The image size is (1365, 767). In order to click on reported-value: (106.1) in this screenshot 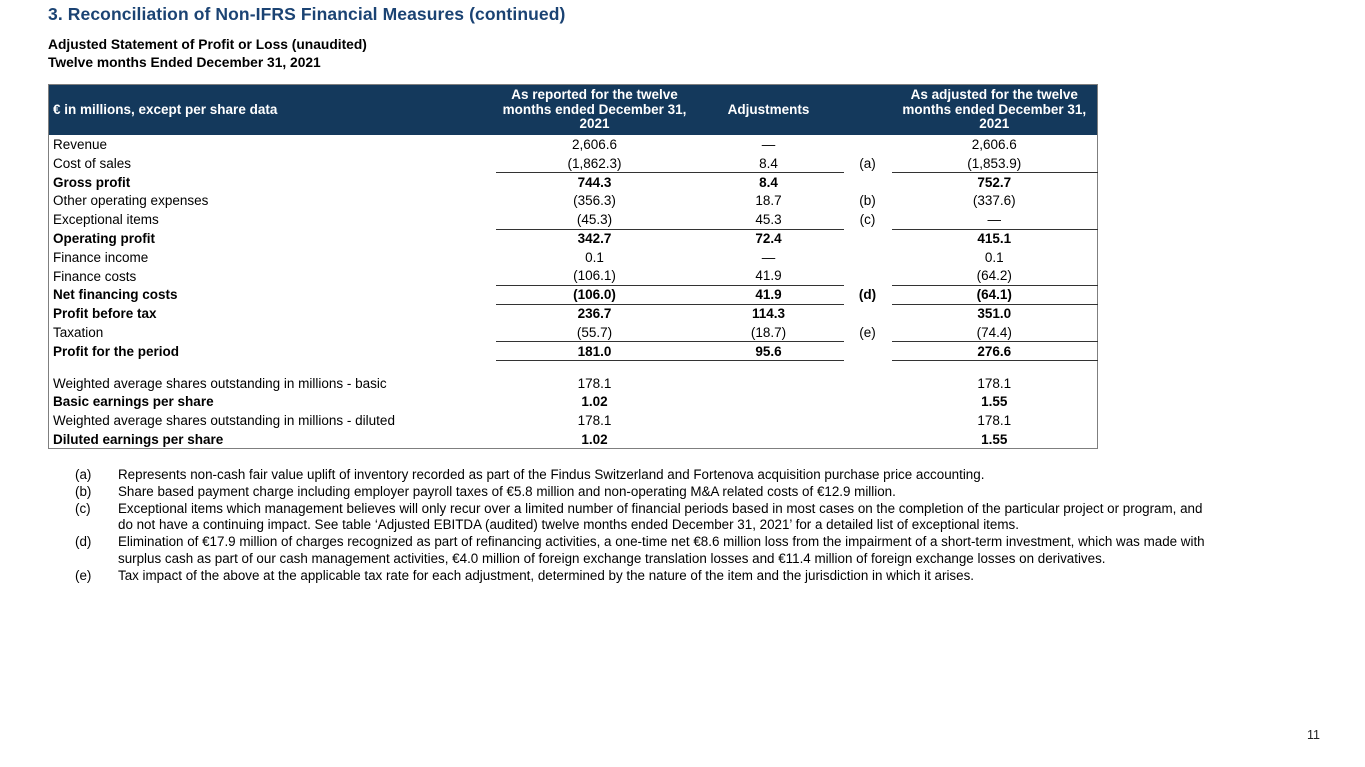, I will do `click(594, 276)`.